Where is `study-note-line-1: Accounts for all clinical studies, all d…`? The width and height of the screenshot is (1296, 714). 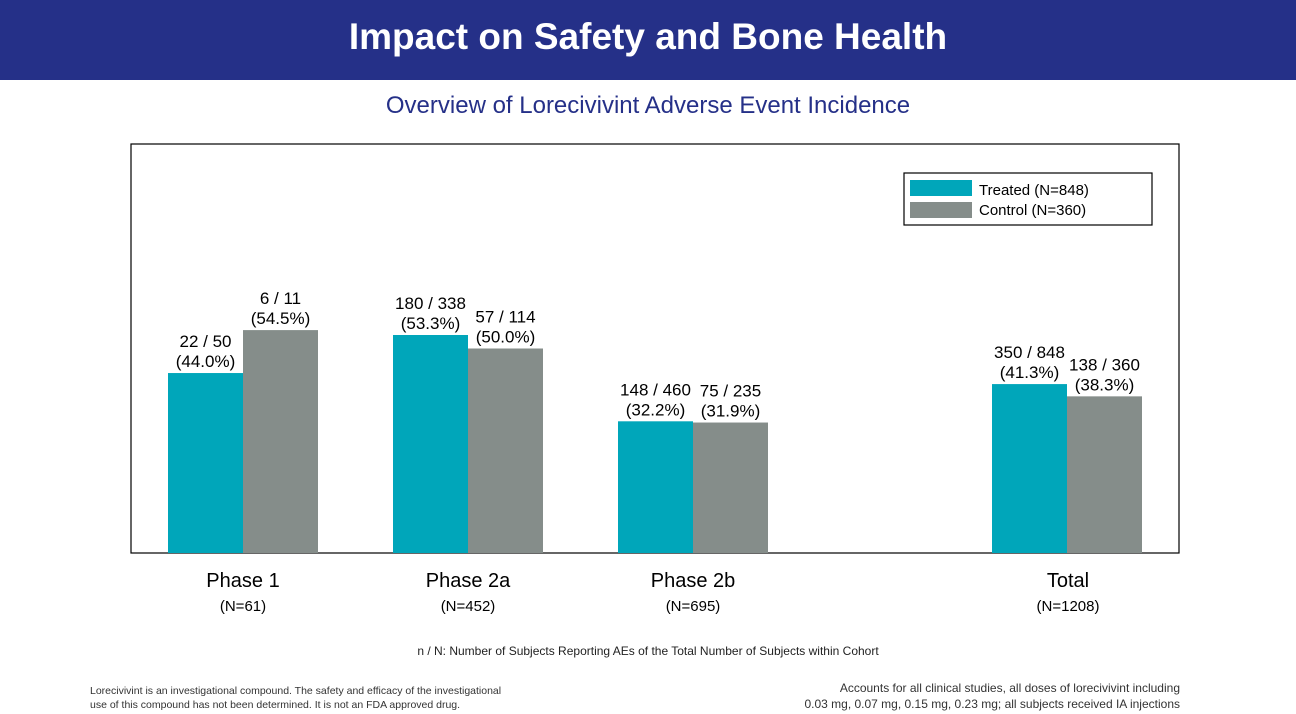
study-note-line-1: Accounts for all clinical studies, all d… is located at coordinates (1009, 688).